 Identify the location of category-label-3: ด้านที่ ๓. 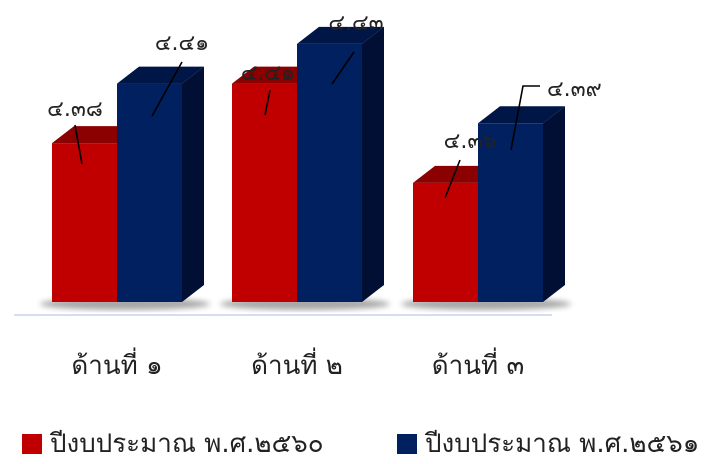
(478, 364).